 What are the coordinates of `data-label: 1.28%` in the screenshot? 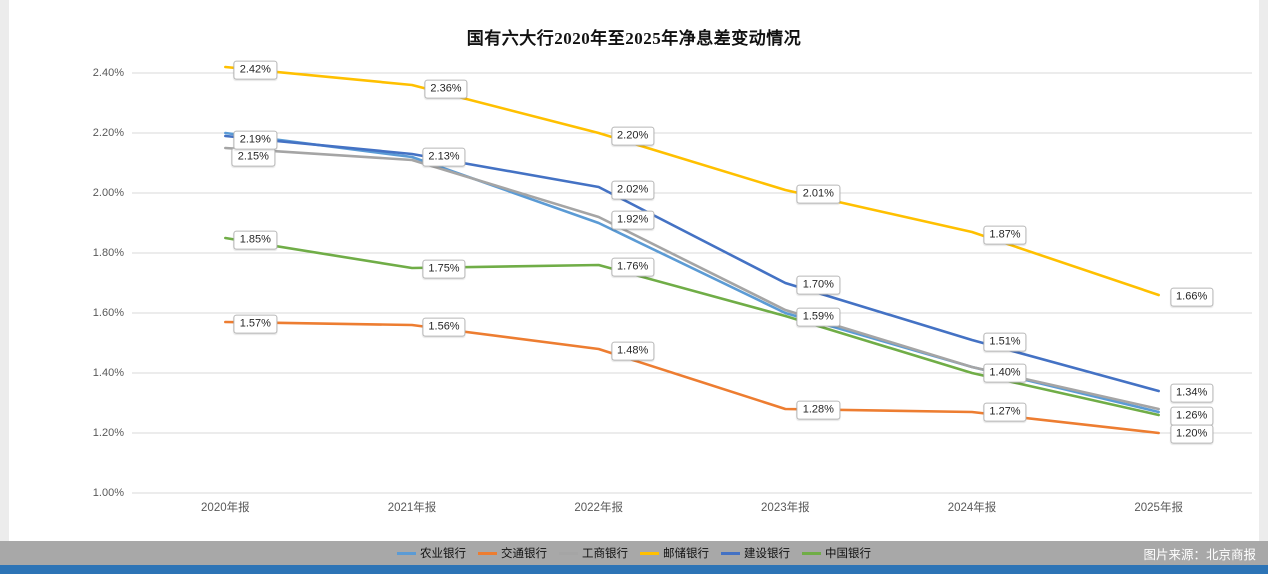 It's located at (818, 410).